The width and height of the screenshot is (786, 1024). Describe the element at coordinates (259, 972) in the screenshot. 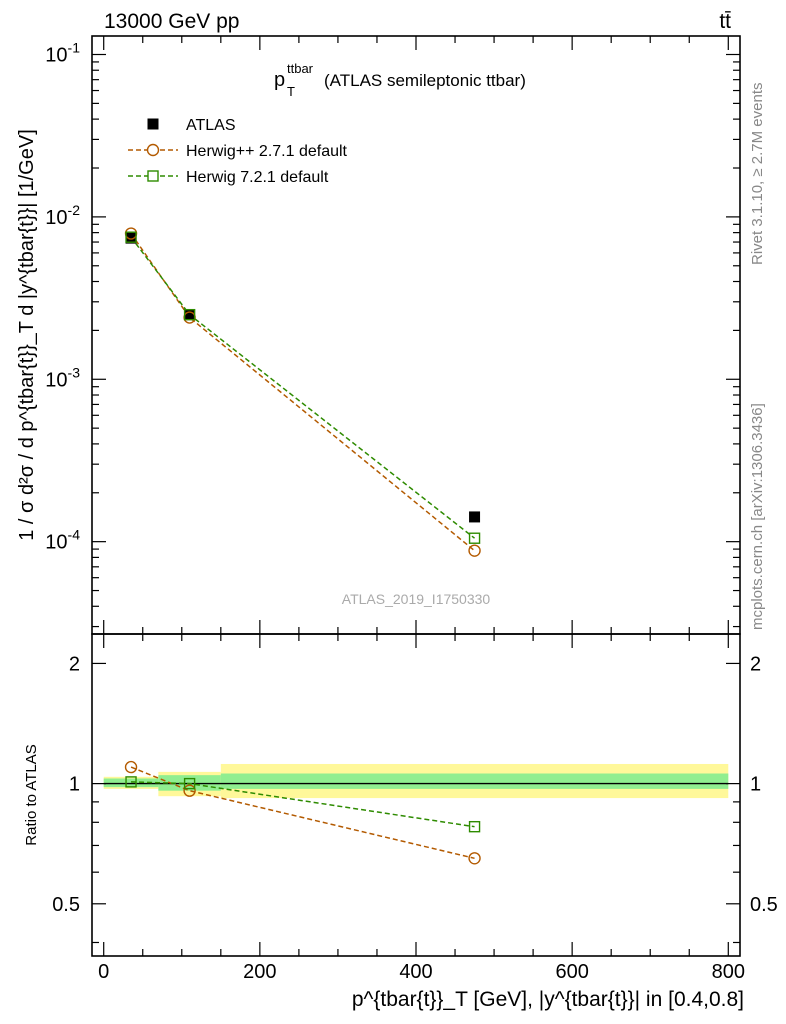

I see `x-tick-label: 200` at that location.